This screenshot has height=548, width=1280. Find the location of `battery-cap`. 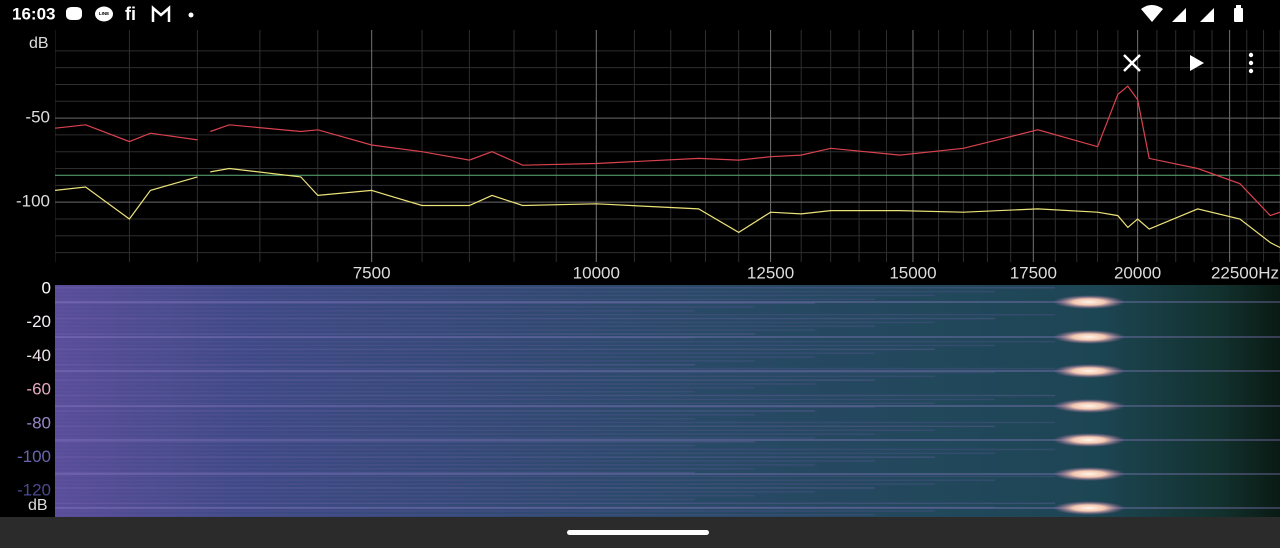

battery-cap is located at coordinates (1238, 6).